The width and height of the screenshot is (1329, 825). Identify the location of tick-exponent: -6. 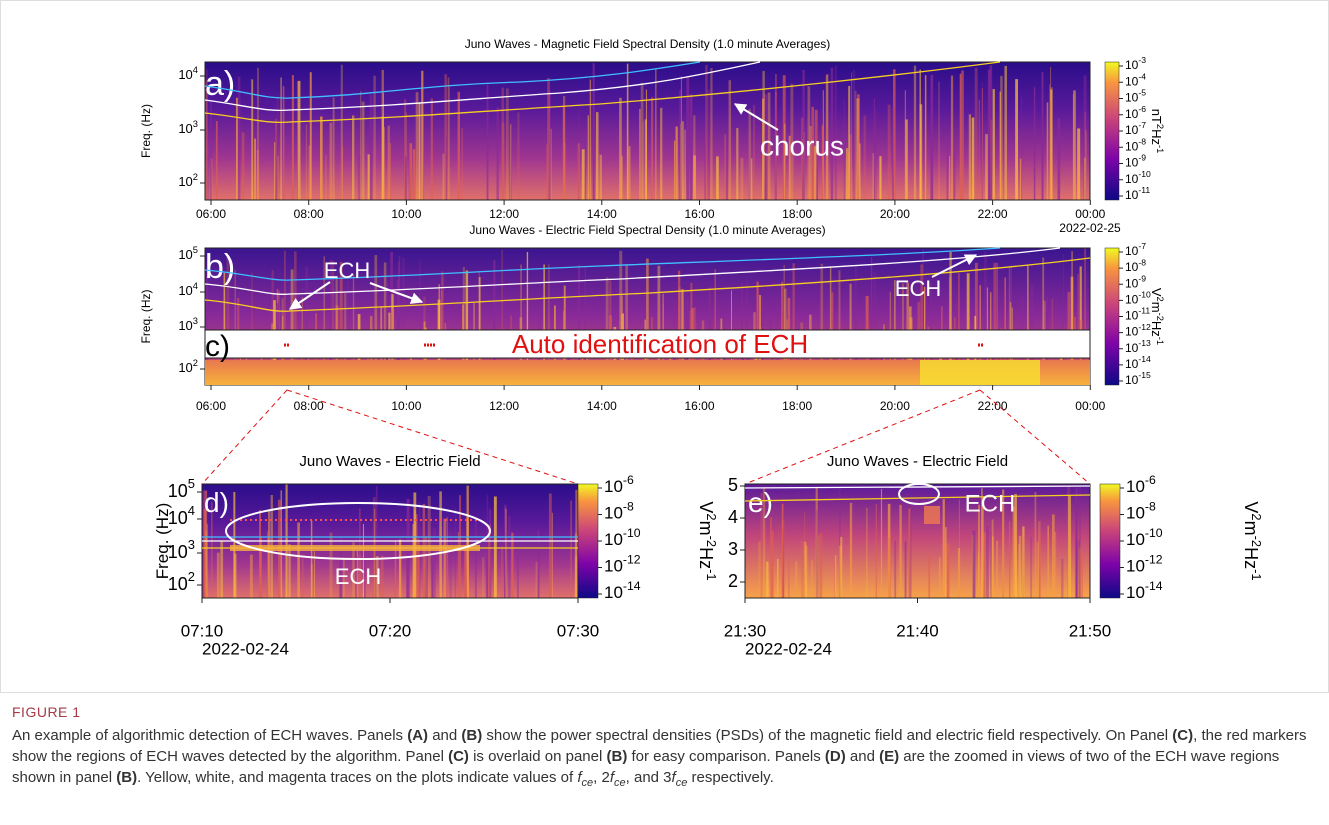
(1150, 480).